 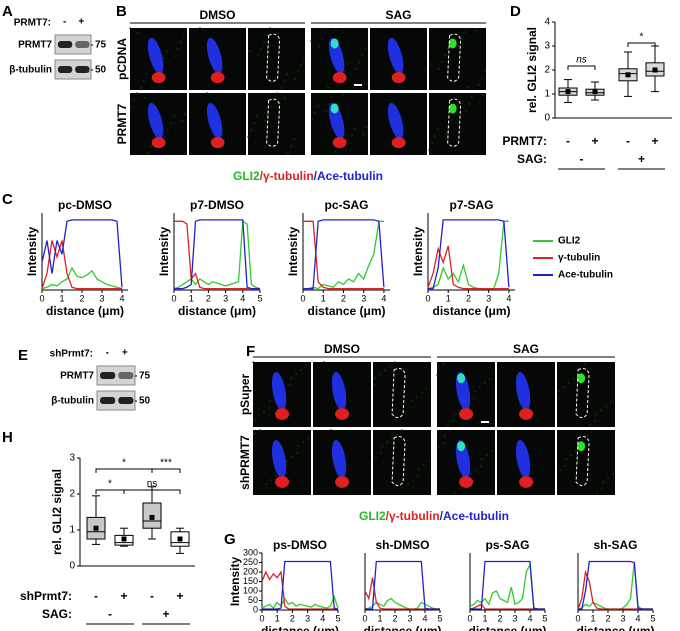 I want to click on lane-label: +, so click(x=125, y=353).